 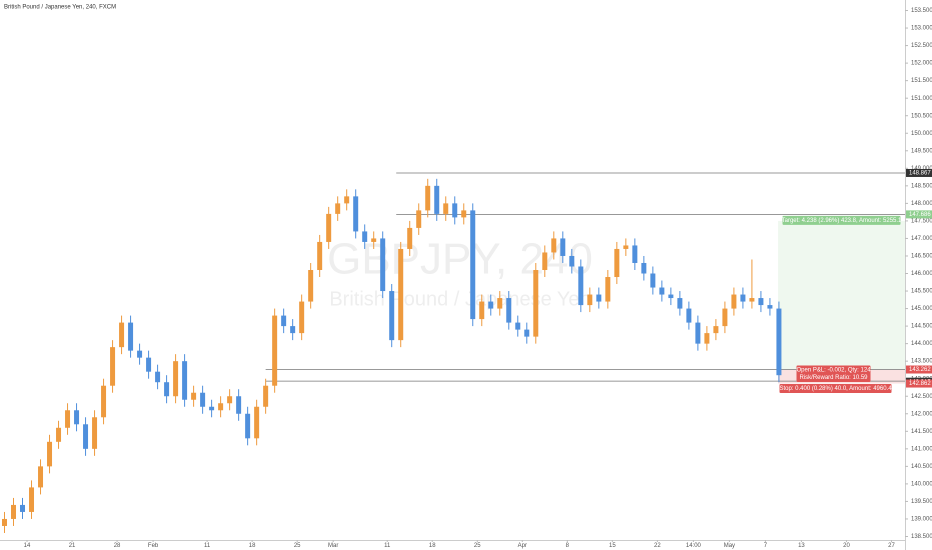 What do you see at coordinates (766, 546) in the screenshot?
I see `x-tick-label: 7` at bounding box center [766, 546].